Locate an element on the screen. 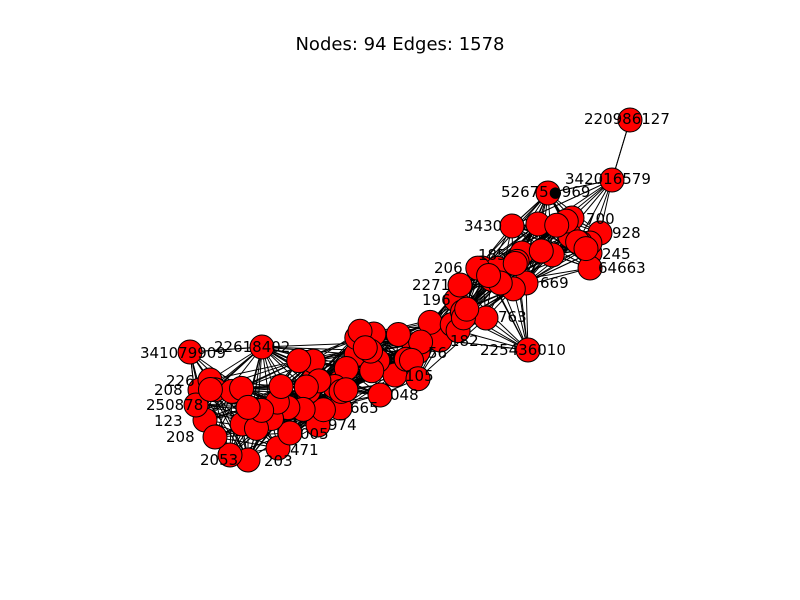  node-label: 123 is located at coordinates (168, 421).